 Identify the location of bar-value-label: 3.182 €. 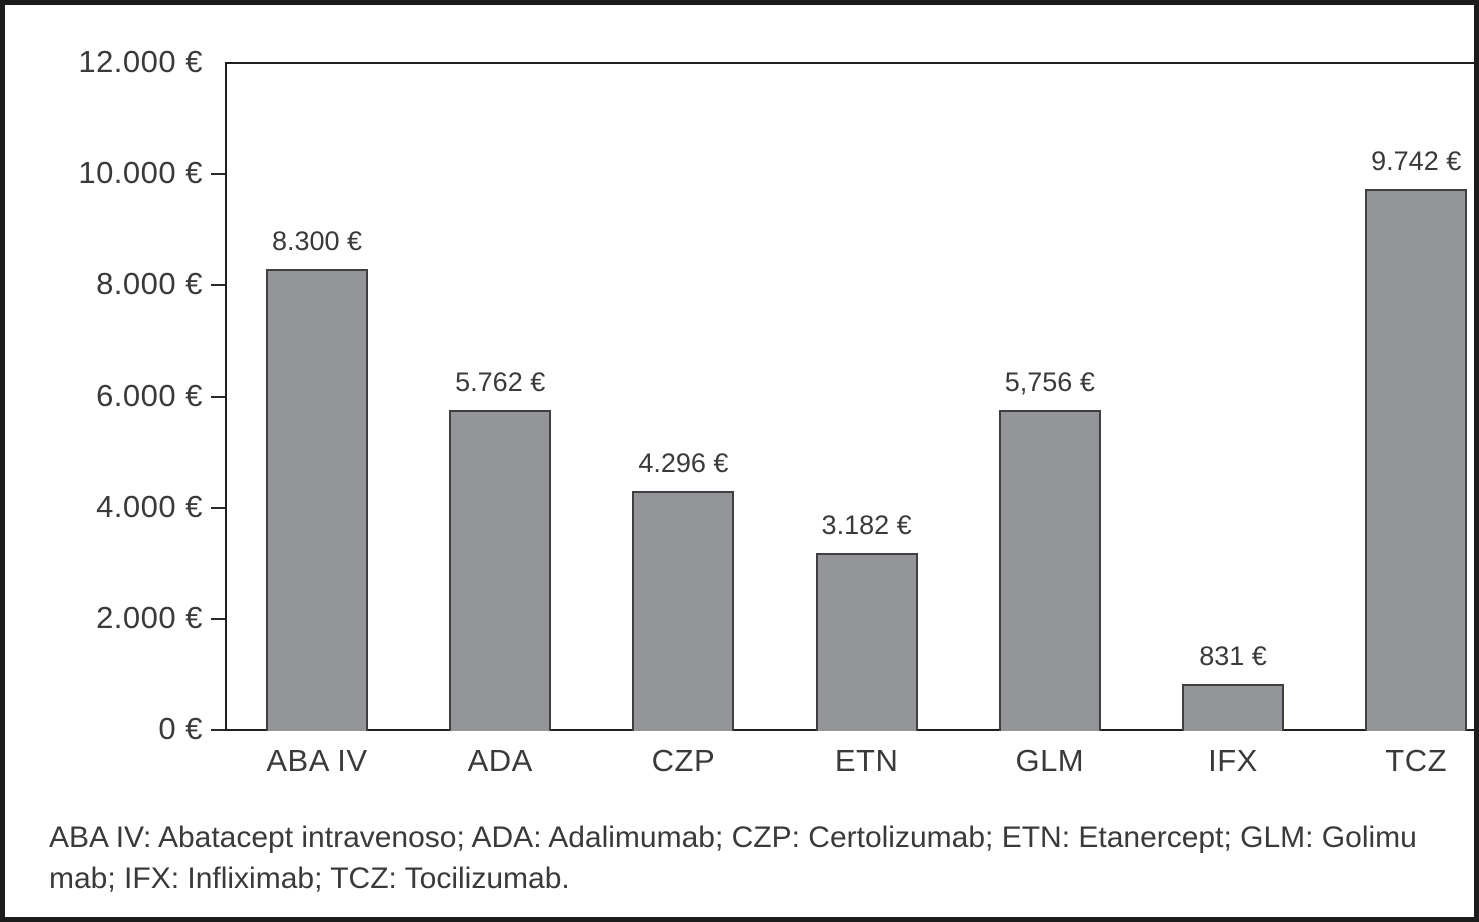
(866, 525).